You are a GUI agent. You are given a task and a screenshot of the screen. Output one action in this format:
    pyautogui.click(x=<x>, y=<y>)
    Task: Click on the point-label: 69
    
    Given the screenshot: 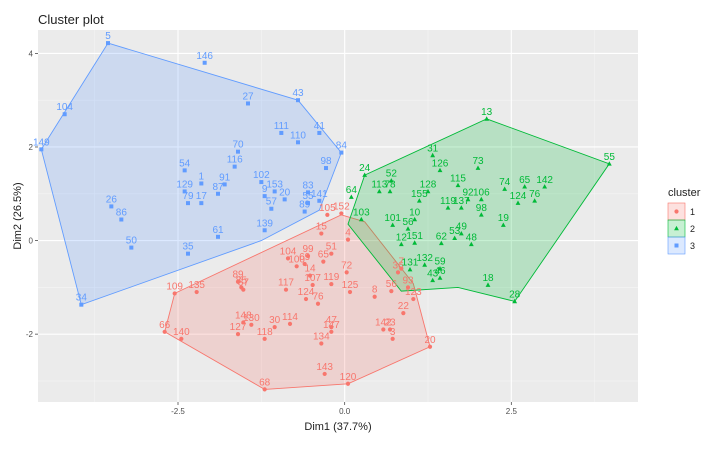 What is the action you would take?
    pyautogui.click(x=305, y=257)
    